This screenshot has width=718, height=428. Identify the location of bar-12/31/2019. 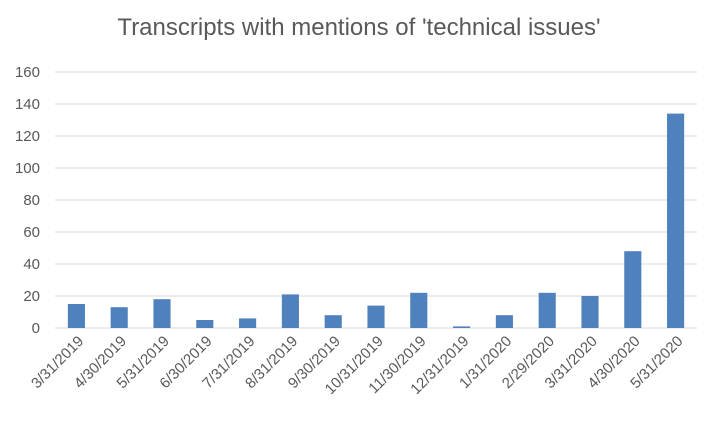
(462, 327).